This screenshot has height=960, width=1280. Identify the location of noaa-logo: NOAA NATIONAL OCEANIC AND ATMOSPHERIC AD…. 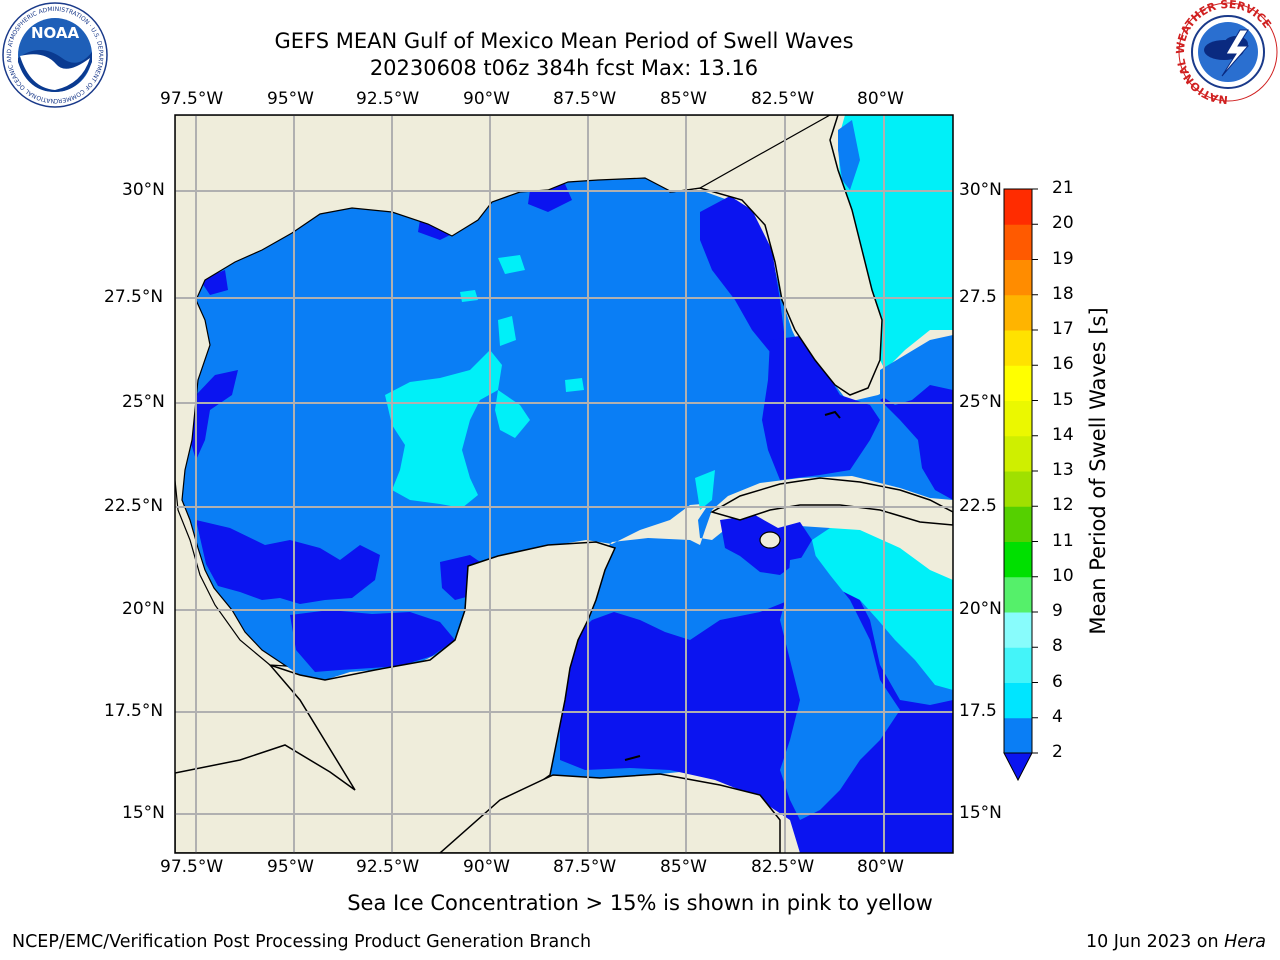
(54, 54).